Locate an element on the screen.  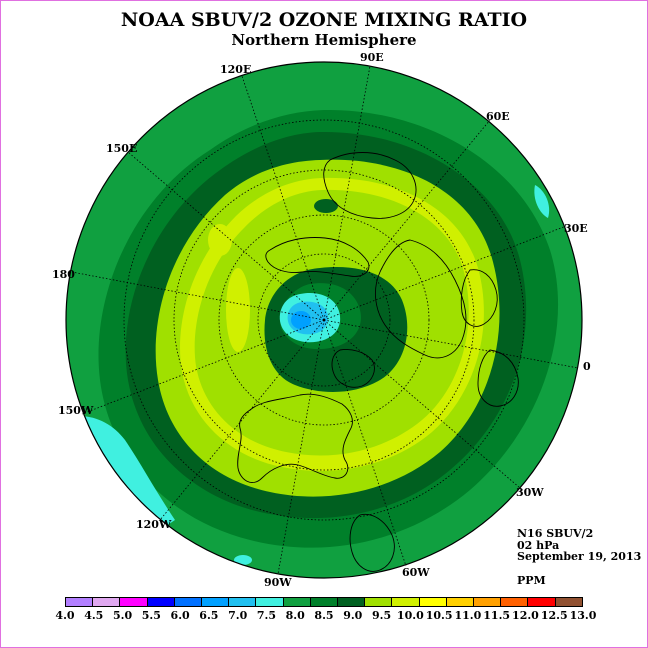
colorbar-tick-label: 10.5 is located at coordinates (439, 615).